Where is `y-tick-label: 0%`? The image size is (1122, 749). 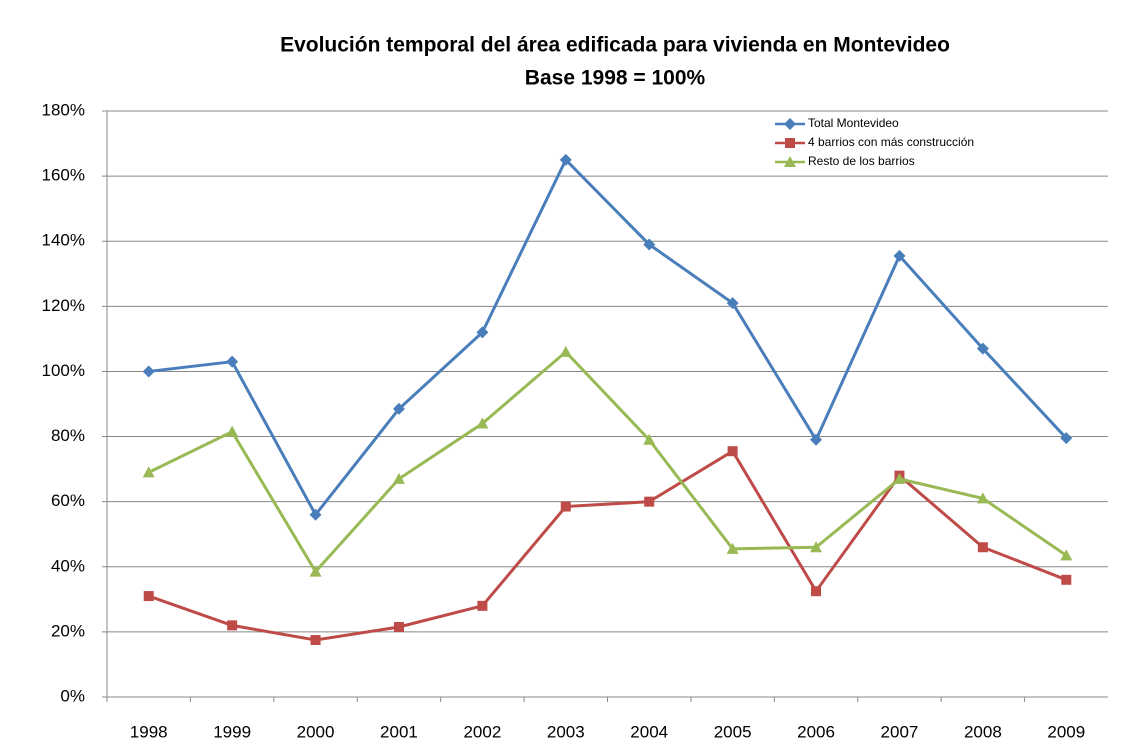 y-tick-label: 0% is located at coordinates (72, 695).